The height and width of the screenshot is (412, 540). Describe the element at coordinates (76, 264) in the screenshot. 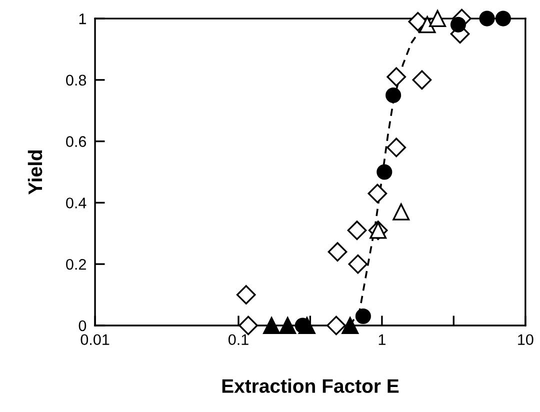

I see `y-tick-label: 0.2` at that location.